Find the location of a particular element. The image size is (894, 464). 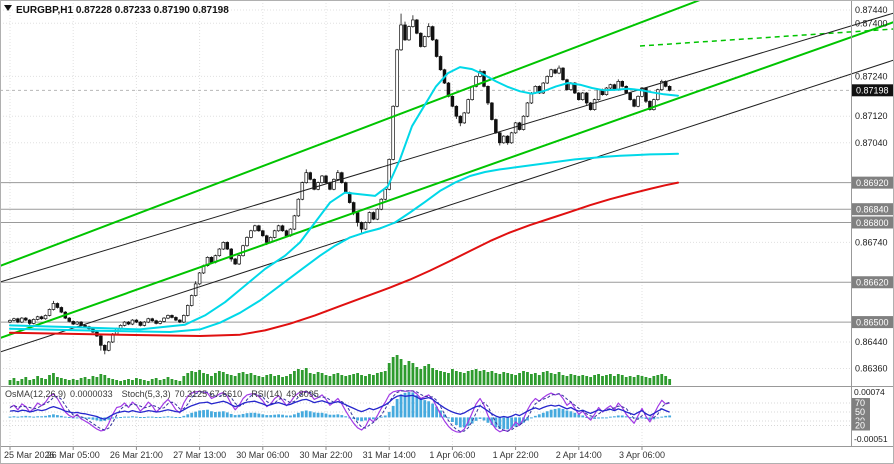

current-price-badge: 0.87198 is located at coordinates (873, 90).